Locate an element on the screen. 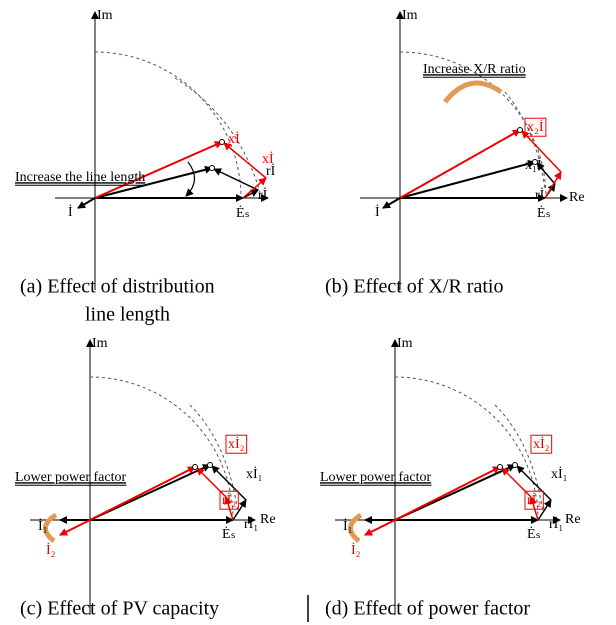 The height and width of the screenshot is (625, 616). note: Increase the line length is located at coordinates (80, 177).